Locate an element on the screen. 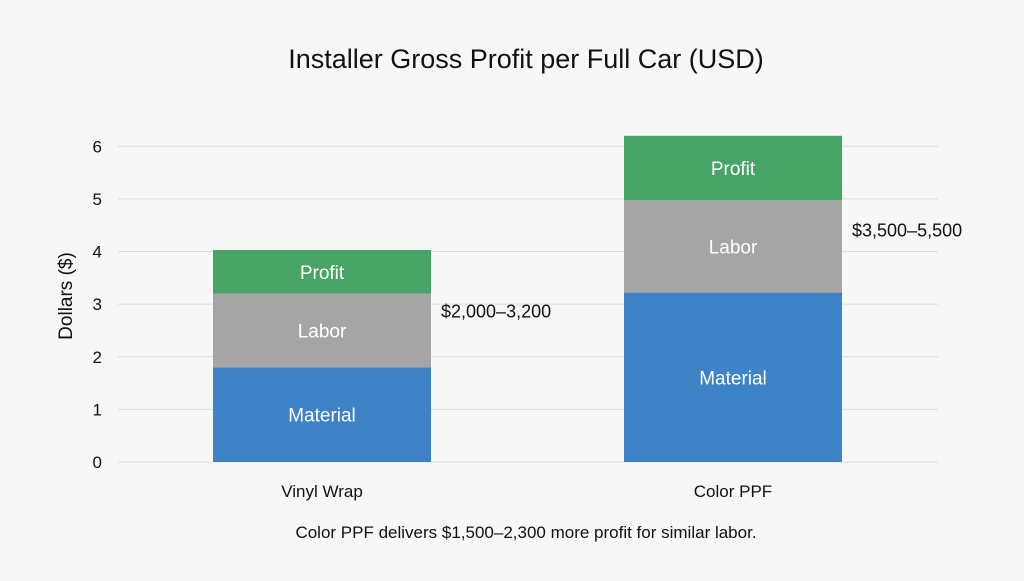 This screenshot has width=1024, height=581. segment-label-profit-1: Profit is located at coordinates (733, 169).